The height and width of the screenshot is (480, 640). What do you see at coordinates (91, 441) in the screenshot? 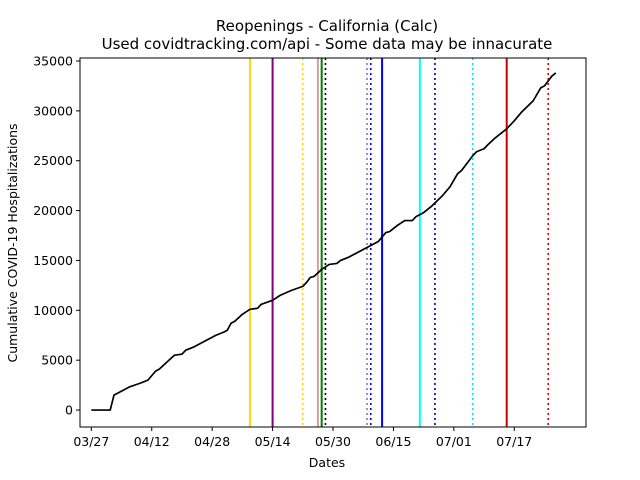
I see `x-tick-label: 03/27` at bounding box center [91, 441].